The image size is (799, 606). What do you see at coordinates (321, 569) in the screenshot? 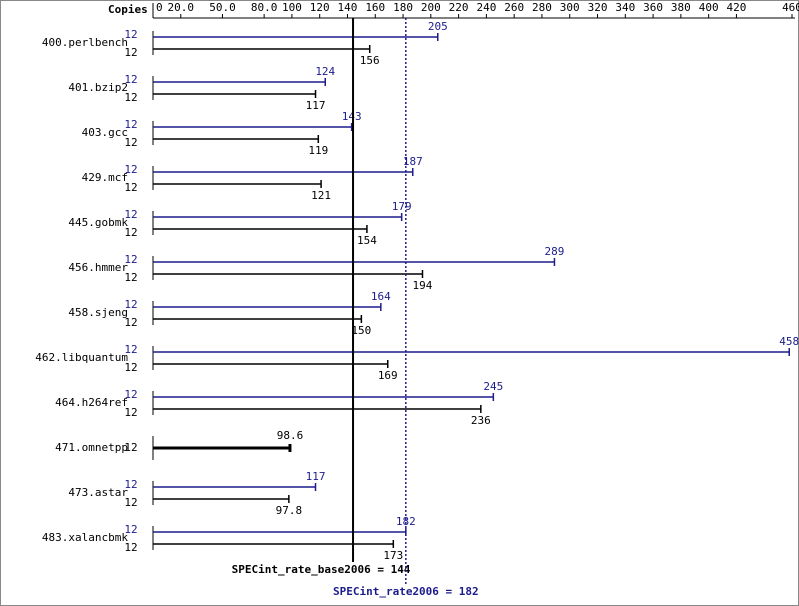
I see `reference-label: SPECint_rate_base2006 = 144` at bounding box center [321, 569].